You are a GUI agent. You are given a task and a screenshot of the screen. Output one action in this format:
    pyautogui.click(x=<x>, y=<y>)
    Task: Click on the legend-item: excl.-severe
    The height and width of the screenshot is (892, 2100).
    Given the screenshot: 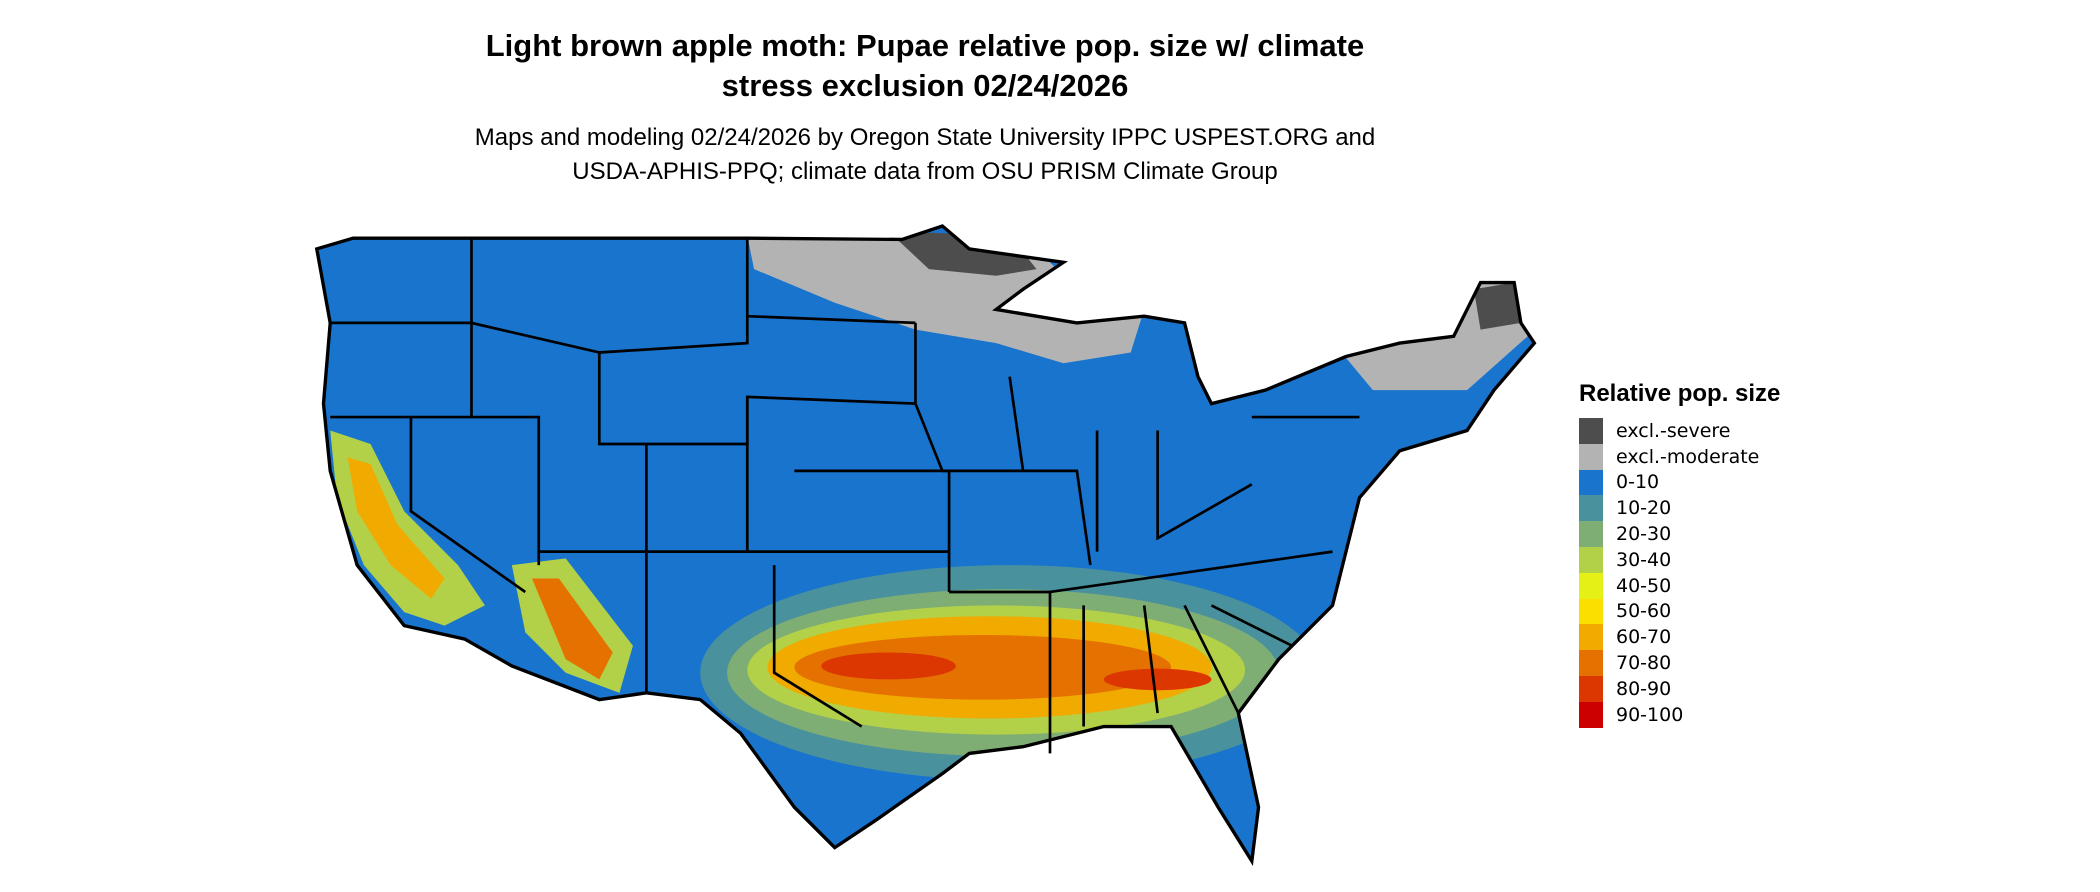 What is the action you would take?
    pyautogui.click(x=1679, y=431)
    